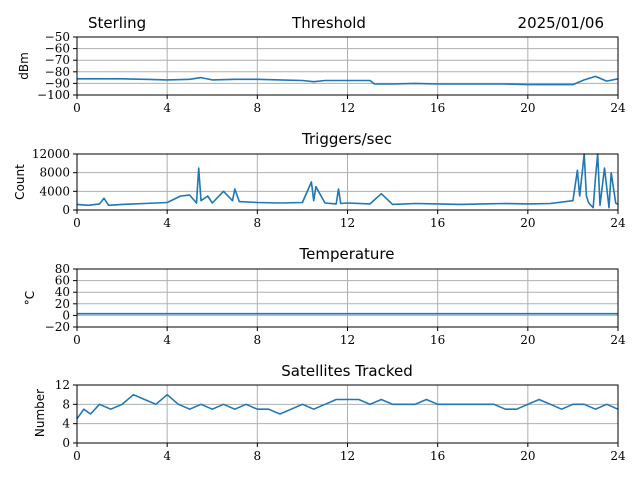 This screenshot has height=480, width=640. I want to click on satellites-series-line, so click(347, 406).